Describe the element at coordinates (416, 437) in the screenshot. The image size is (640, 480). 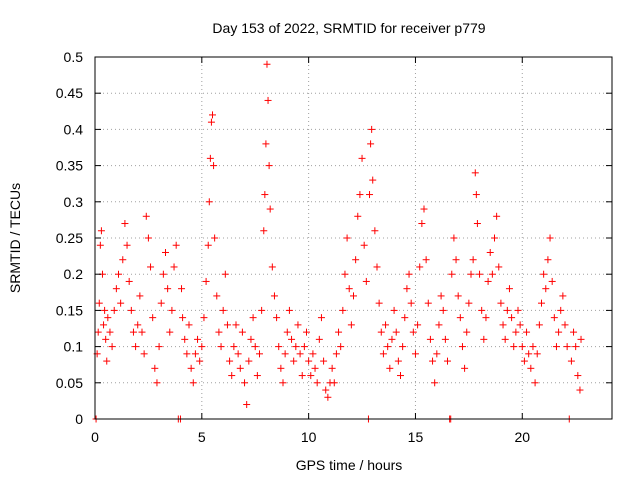
I see `x-tick-label: 15` at that location.